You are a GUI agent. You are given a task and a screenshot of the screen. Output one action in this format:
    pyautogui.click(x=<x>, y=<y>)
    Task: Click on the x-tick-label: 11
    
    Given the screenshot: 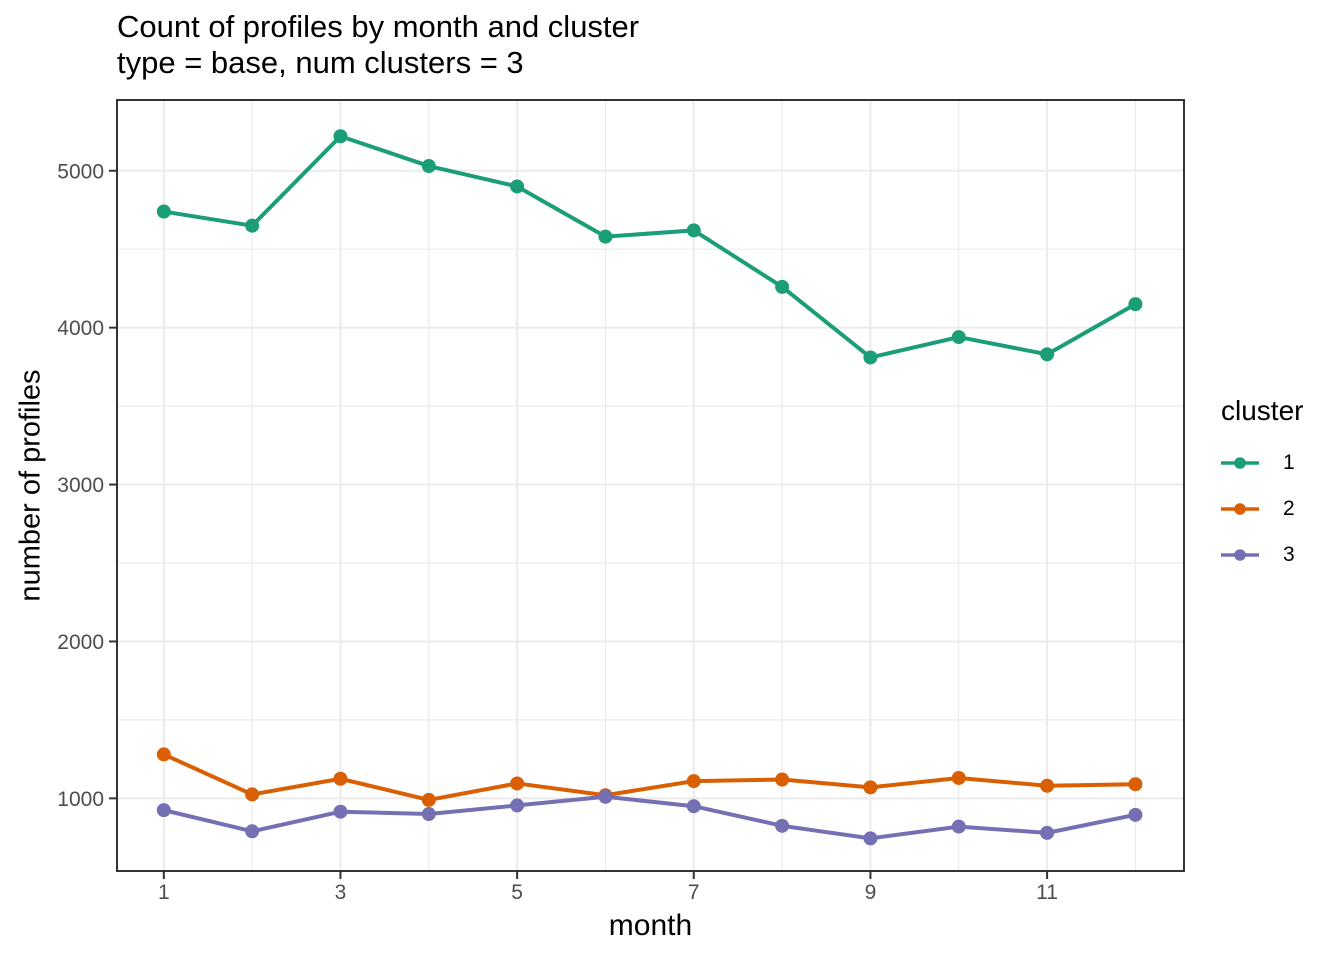 What is the action you would take?
    pyautogui.click(x=1047, y=892)
    